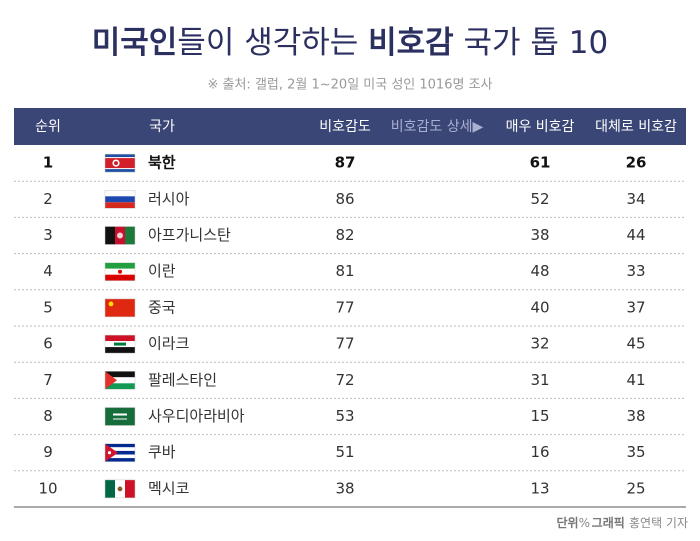 The image size is (700, 541). What do you see at coordinates (437, 127) in the screenshot?
I see `column-header: 비호감도 상세▶` at bounding box center [437, 127].